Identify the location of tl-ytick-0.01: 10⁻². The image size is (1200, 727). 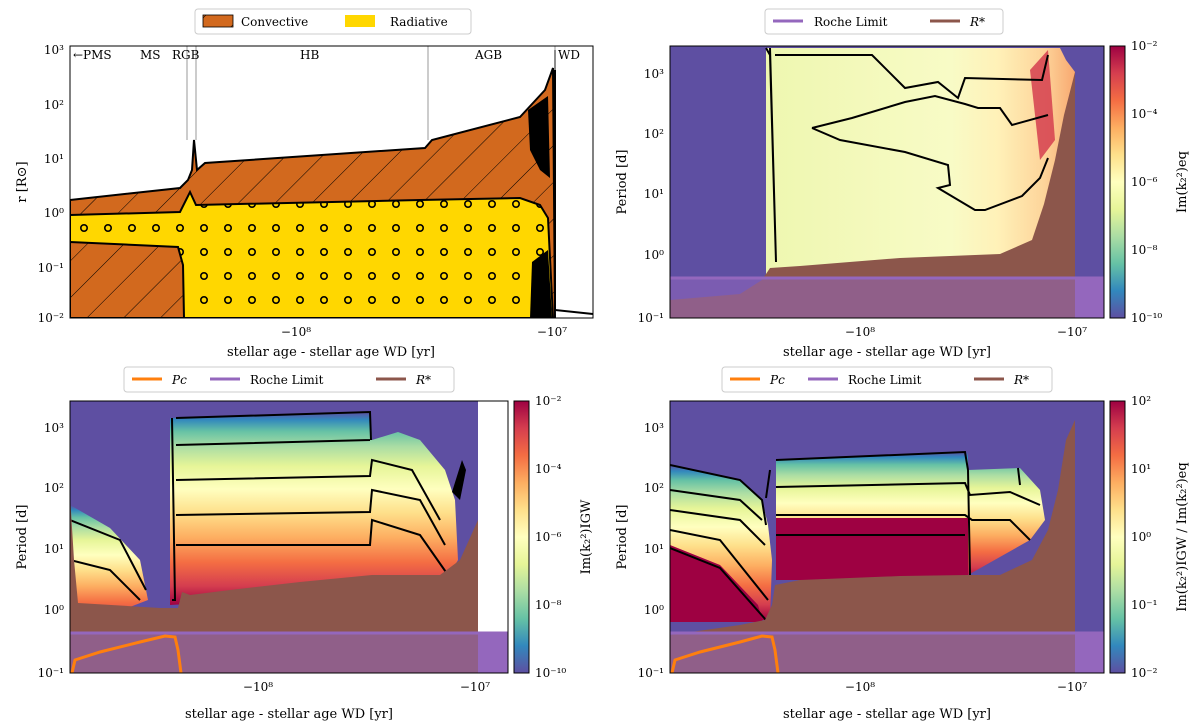
(51, 318).